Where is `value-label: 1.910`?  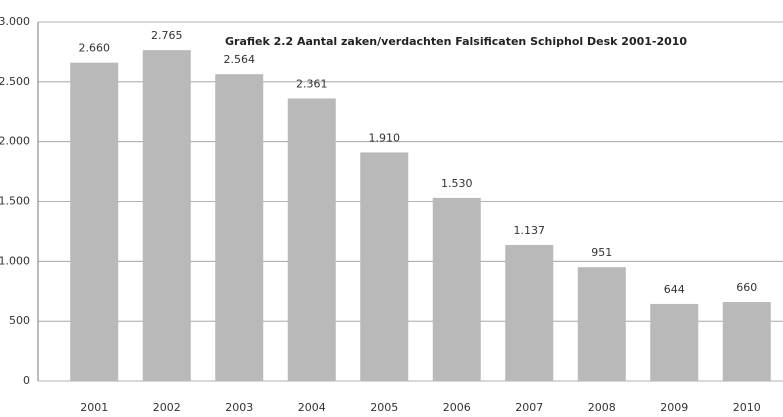
value-label: 1.910 is located at coordinates (385, 137).